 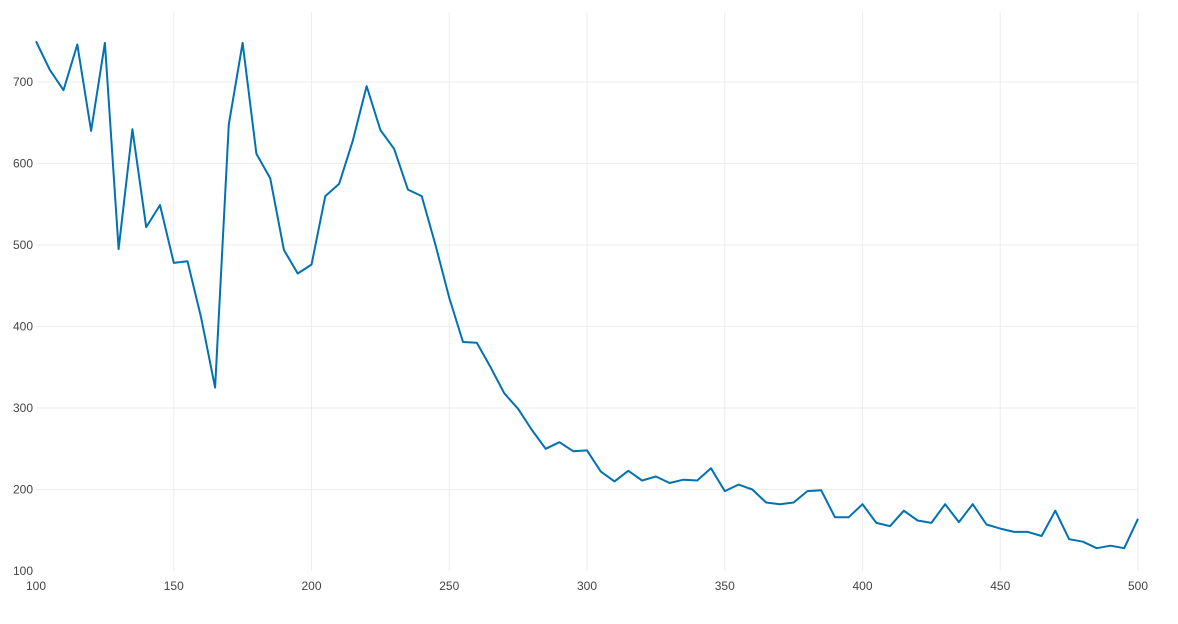 I want to click on x-tick-labels: 100 150 200 250 300 350 400 450 500, so click(x=587, y=586).